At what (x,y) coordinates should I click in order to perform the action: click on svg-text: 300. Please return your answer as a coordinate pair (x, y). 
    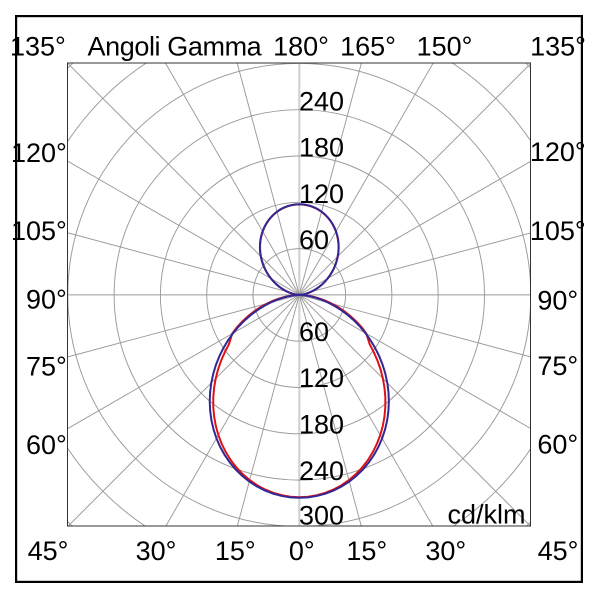
    Looking at the image, I should click on (321, 516).